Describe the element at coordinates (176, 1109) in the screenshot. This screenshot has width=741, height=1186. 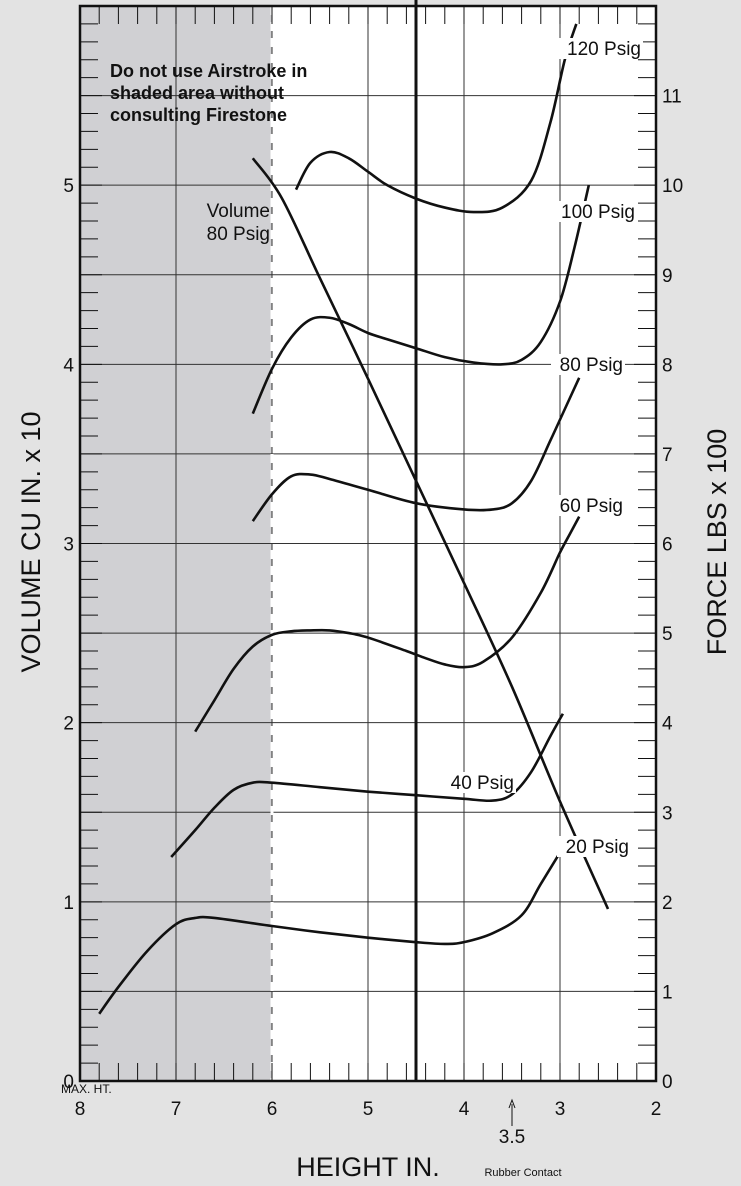
I see `x-tick-label: 7` at that location.